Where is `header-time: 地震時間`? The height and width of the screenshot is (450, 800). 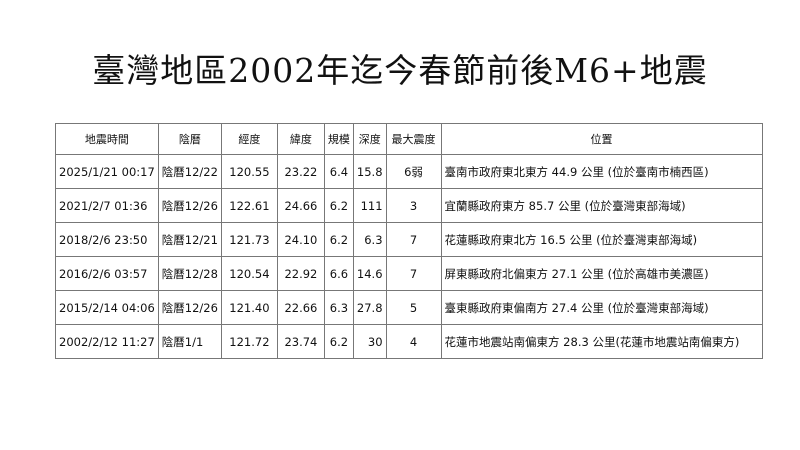 header-time: 地震時間 is located at coordinates (107, 139).